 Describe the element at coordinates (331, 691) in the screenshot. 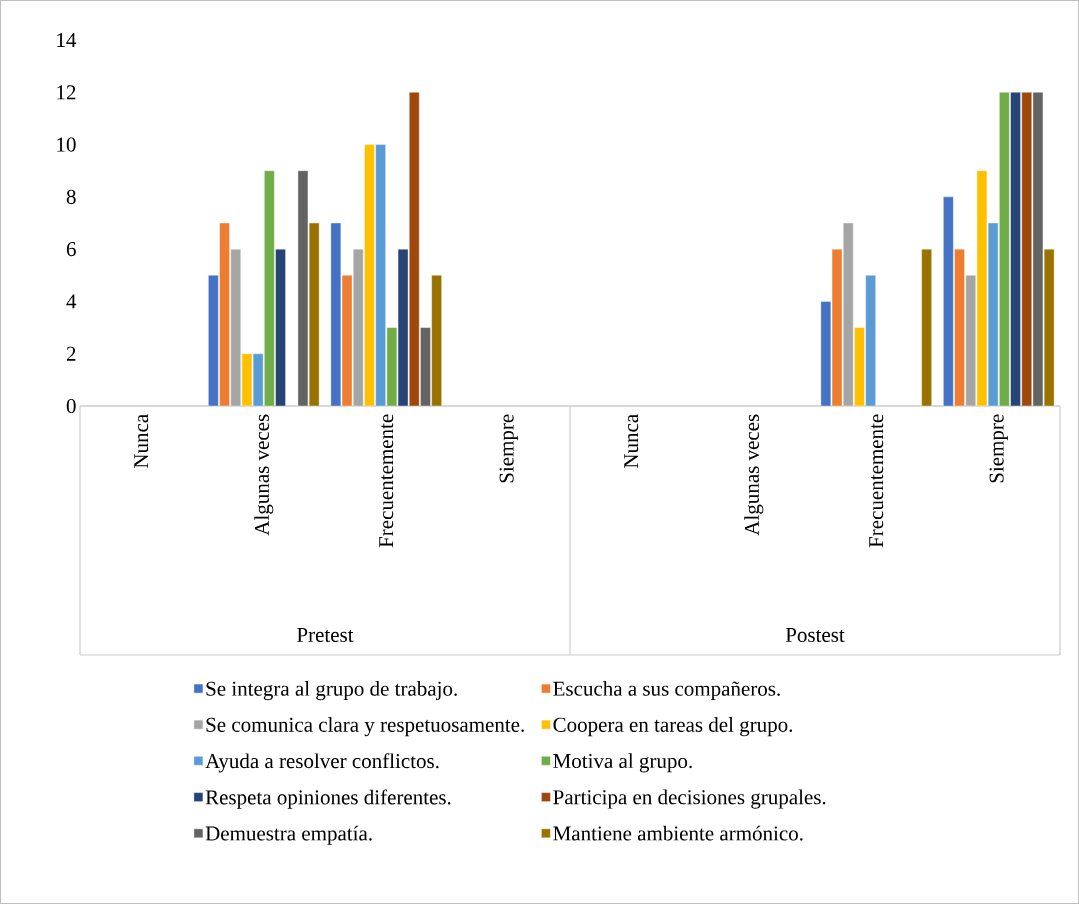

I see `legend-label: Se integra al grupo de trabajo.` at that location.